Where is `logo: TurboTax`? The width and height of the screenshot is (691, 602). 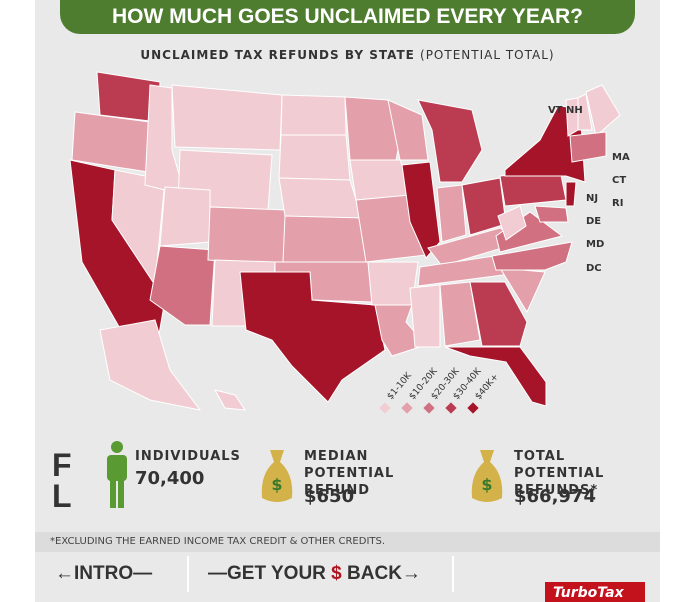
logo: TurboTax is located at coordinates (595, 592).